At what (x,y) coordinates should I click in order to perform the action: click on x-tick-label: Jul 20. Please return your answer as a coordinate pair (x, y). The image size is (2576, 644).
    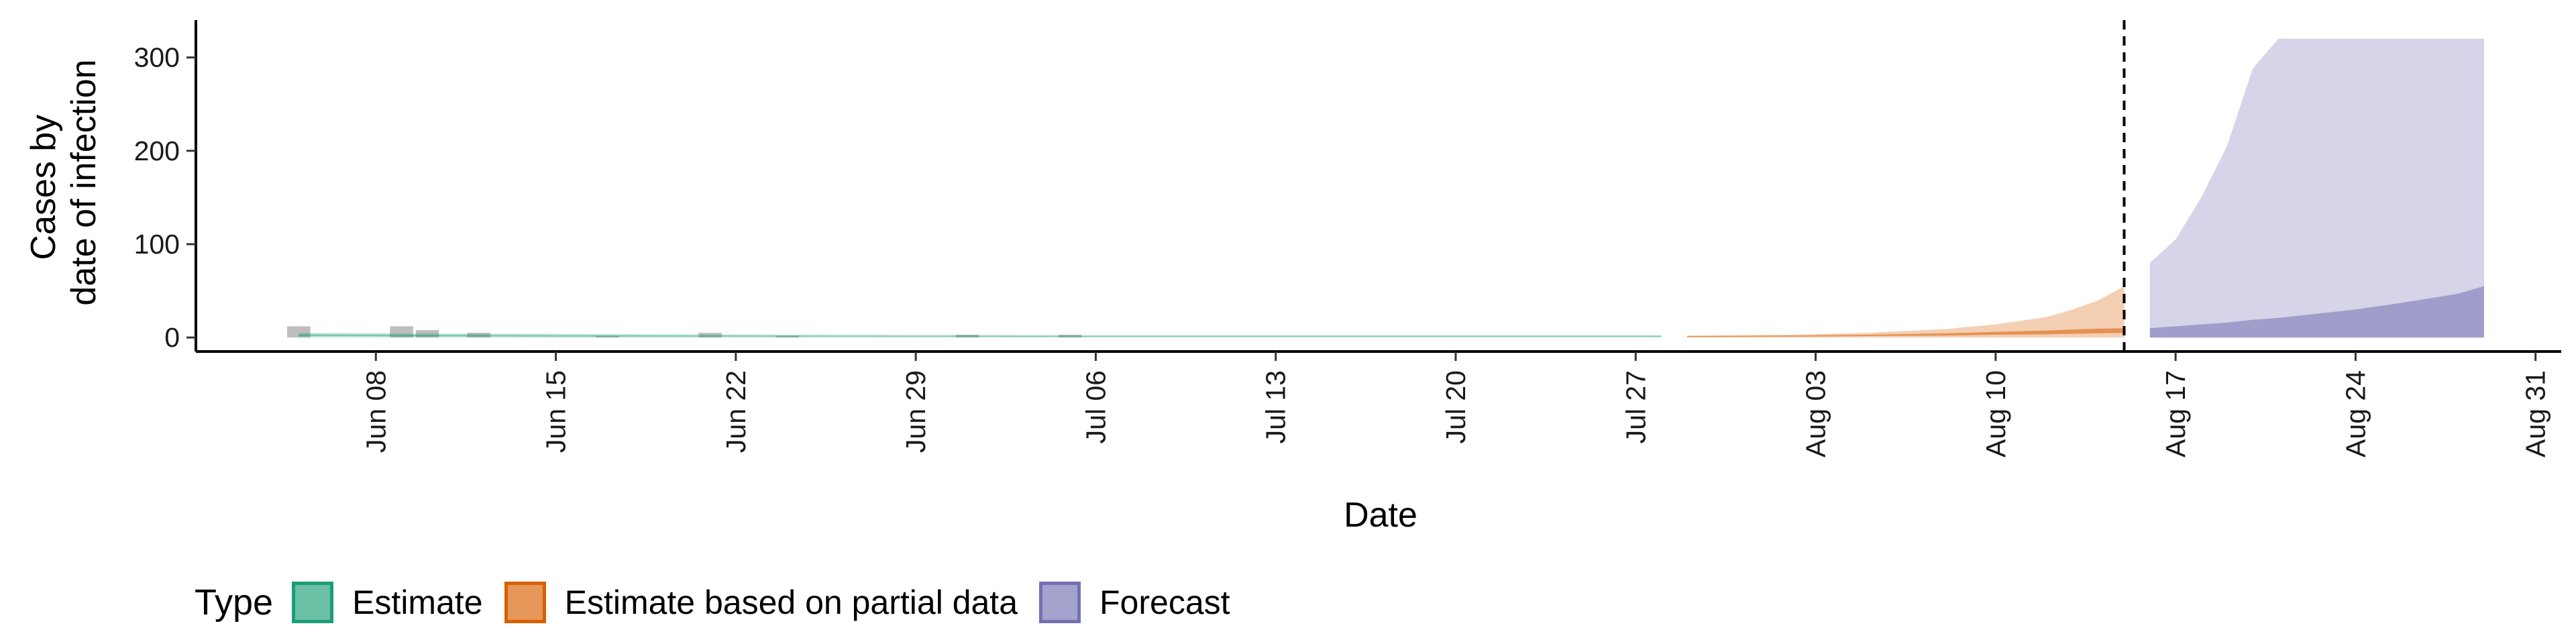
    Looking at the image, I should click on (1455, 406).